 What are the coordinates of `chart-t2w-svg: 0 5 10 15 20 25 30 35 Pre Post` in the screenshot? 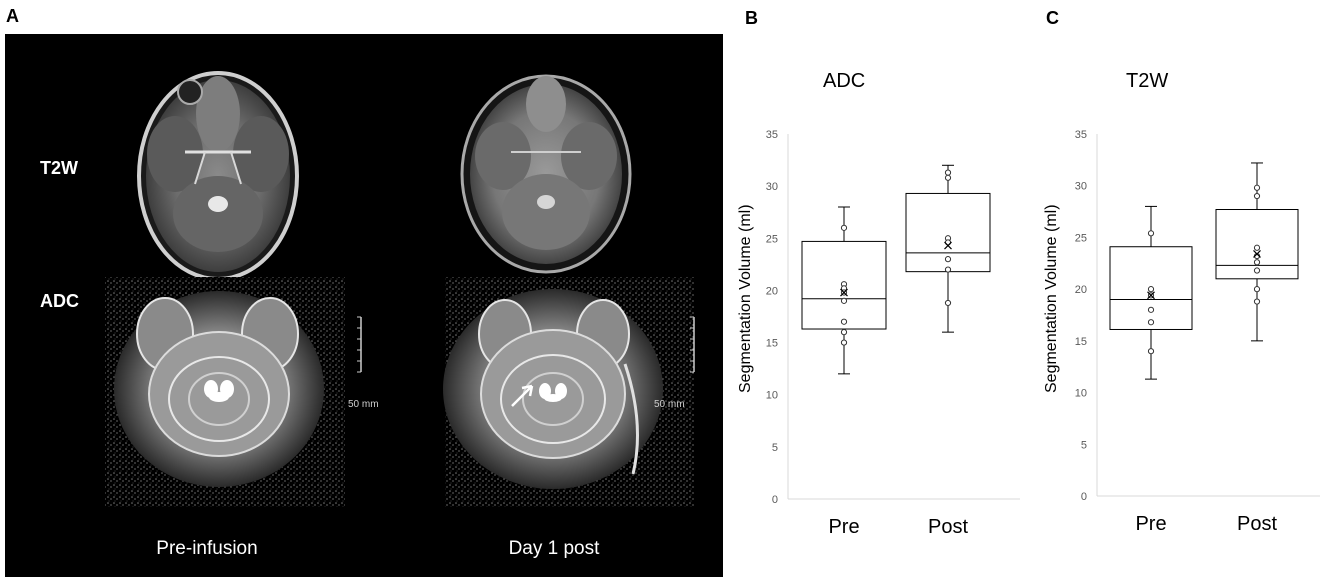 It's located at (1197, 332).